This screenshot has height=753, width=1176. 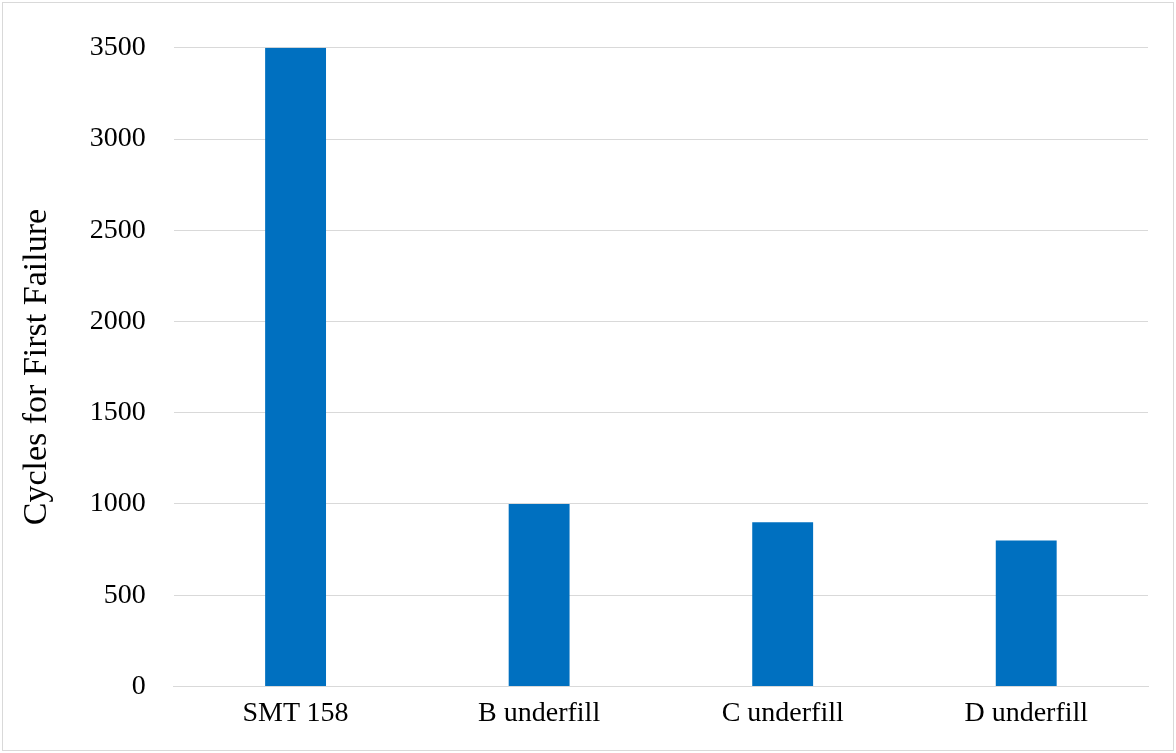 What do you see at coordinates (117, 502) in the screenshot?
I see `y-tick-label: 1000` at bounding box center [117, 502].